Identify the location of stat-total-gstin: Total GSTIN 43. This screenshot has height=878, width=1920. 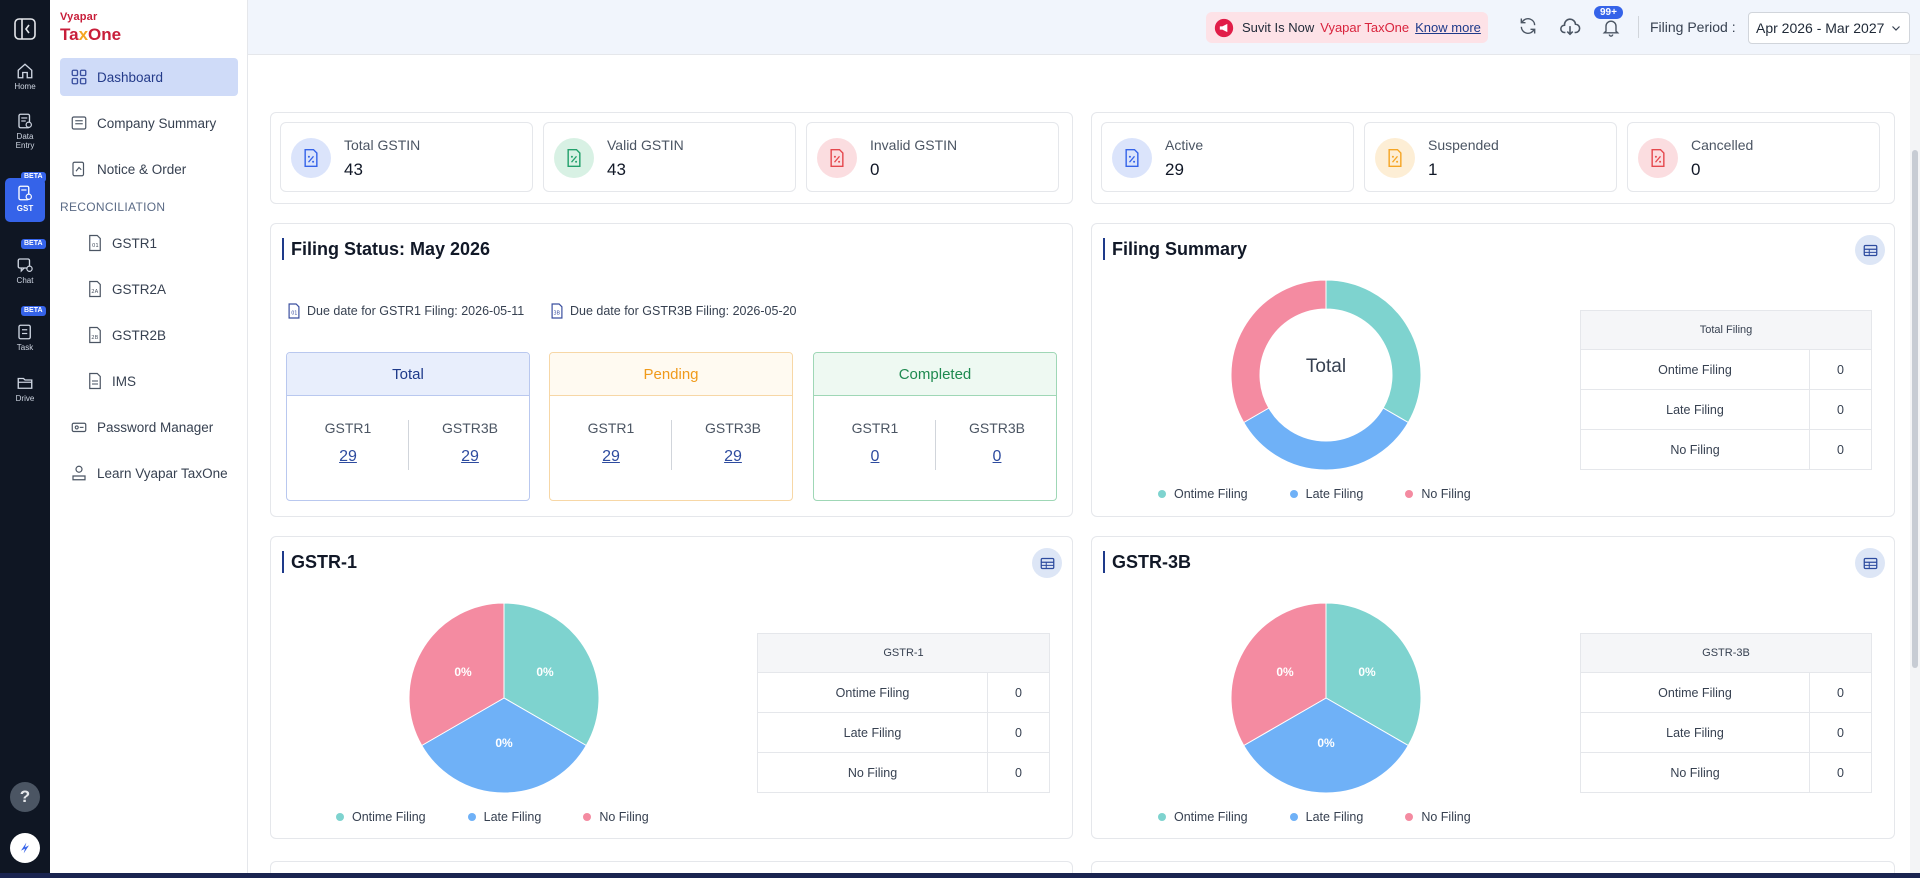
(406, 157).